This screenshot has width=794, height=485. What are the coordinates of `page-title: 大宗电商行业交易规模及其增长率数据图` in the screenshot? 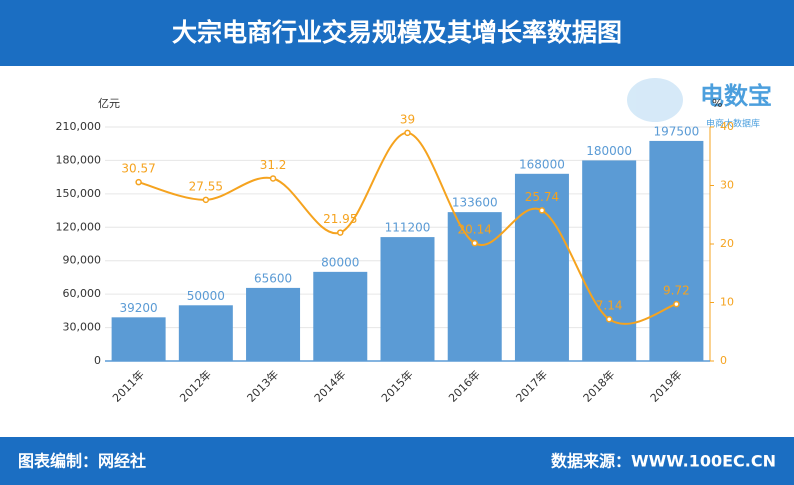 It's located at (397, 32).